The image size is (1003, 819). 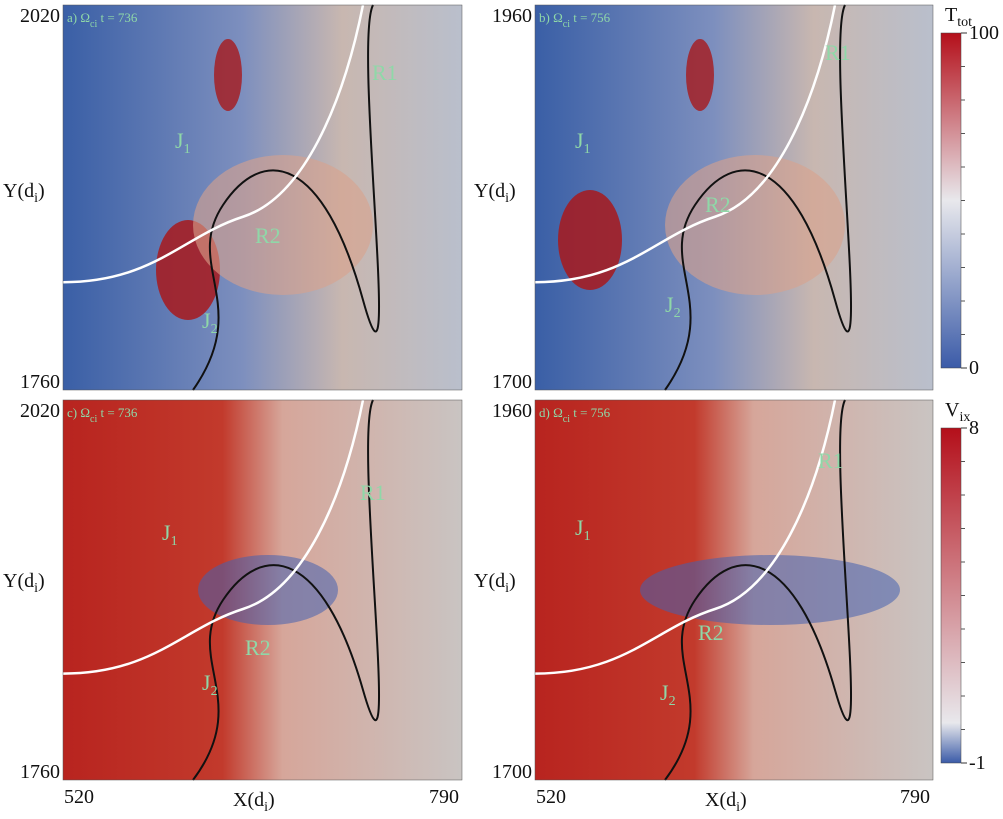 I want to click on panel-label: a) Ωci t = 736, so click(x=102, y=20).